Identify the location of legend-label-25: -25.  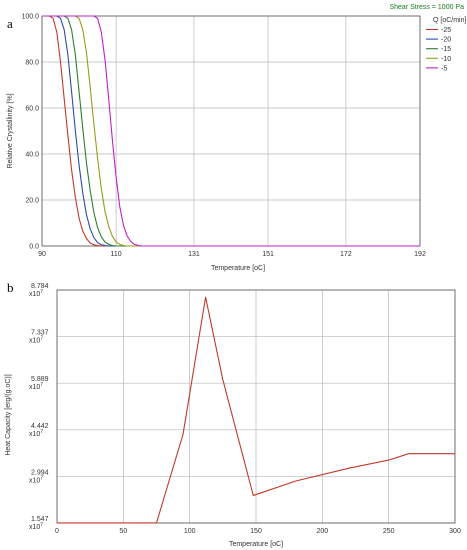
(446, 30).